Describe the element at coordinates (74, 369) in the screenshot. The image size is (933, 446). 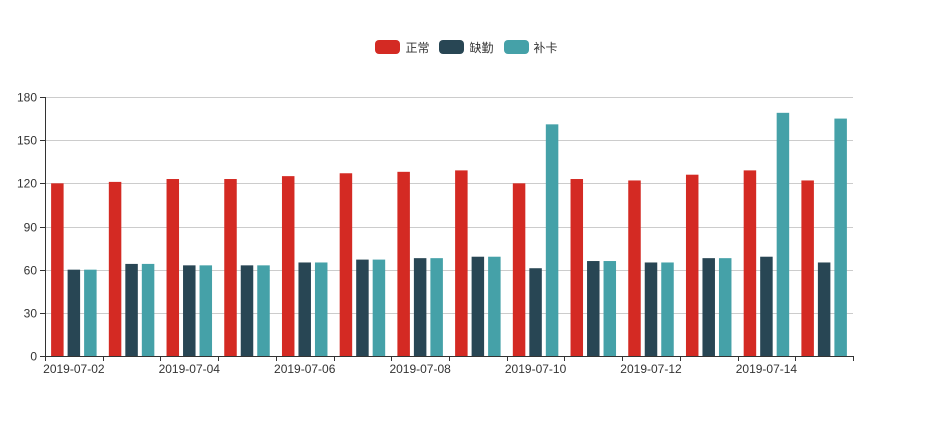
I see `x-tick-label: 2019-07-02` at that location.